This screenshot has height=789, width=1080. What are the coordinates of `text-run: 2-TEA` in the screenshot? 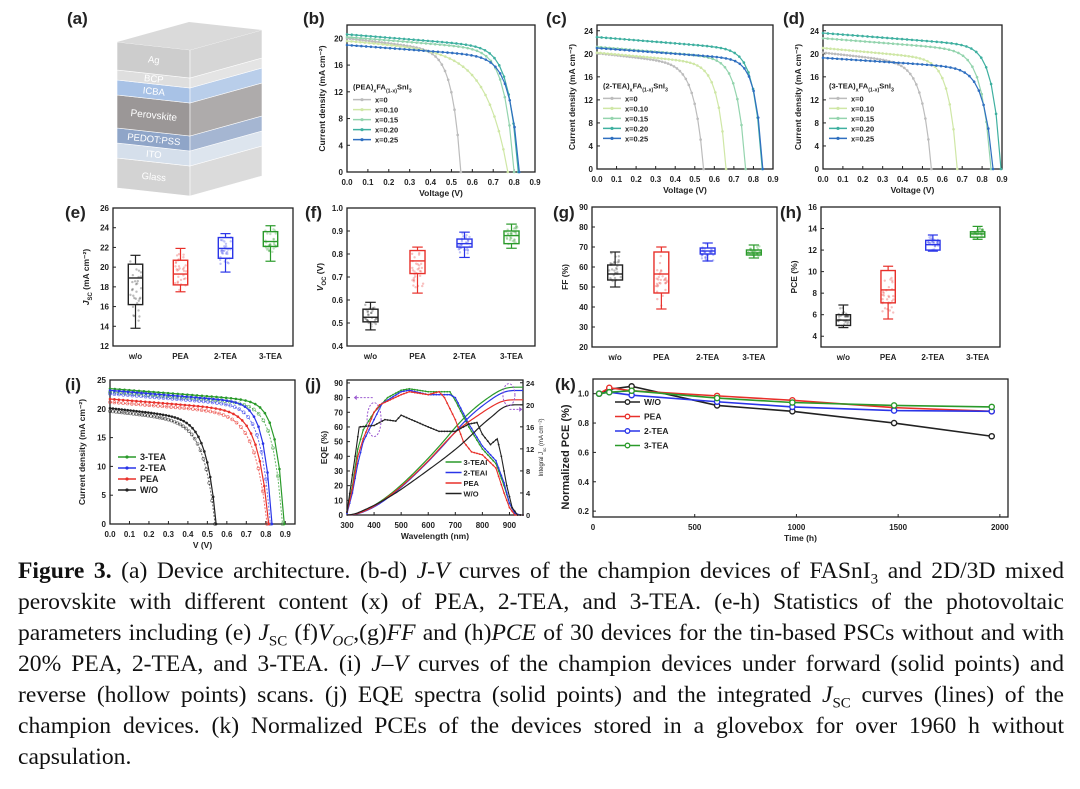 It's located at (656, 431).